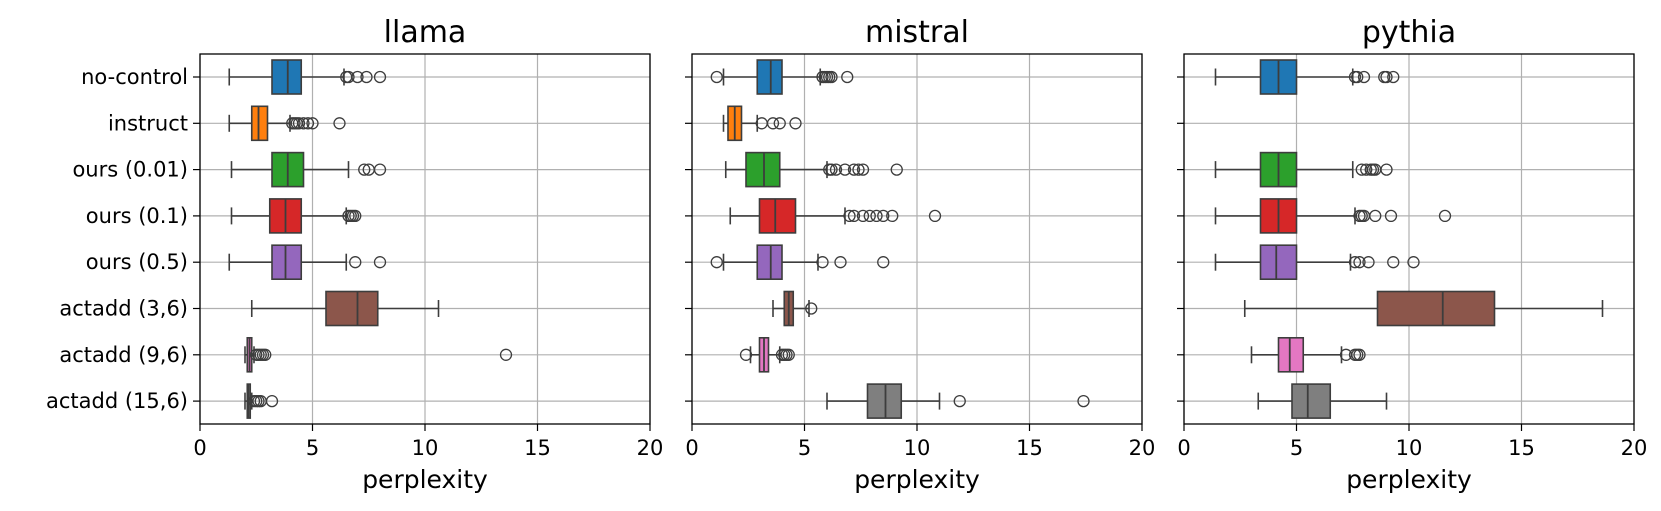  What do you see at coordinates (425, 32) in the screenshot?
I see `panel-title: llama` at bounding box center [425, 32].